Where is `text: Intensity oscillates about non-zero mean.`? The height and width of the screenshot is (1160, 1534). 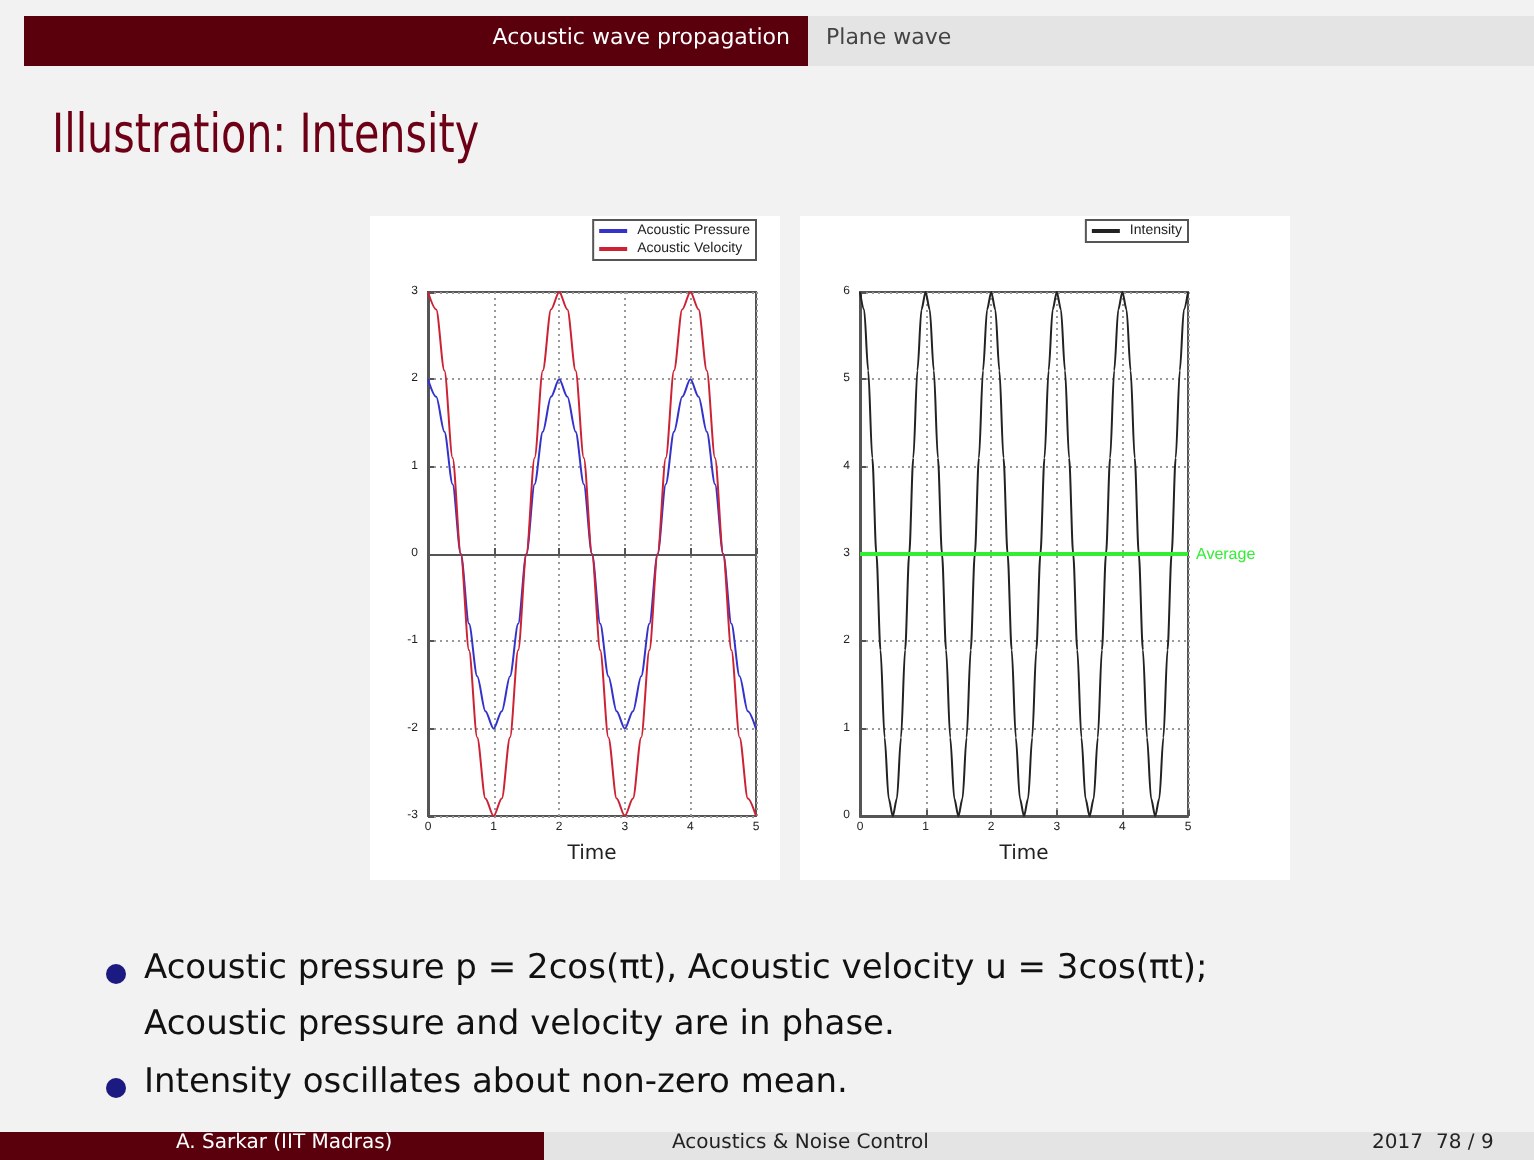
text: Intensity oscillates about non-zero mean. is located at coordinates (496, 1082).